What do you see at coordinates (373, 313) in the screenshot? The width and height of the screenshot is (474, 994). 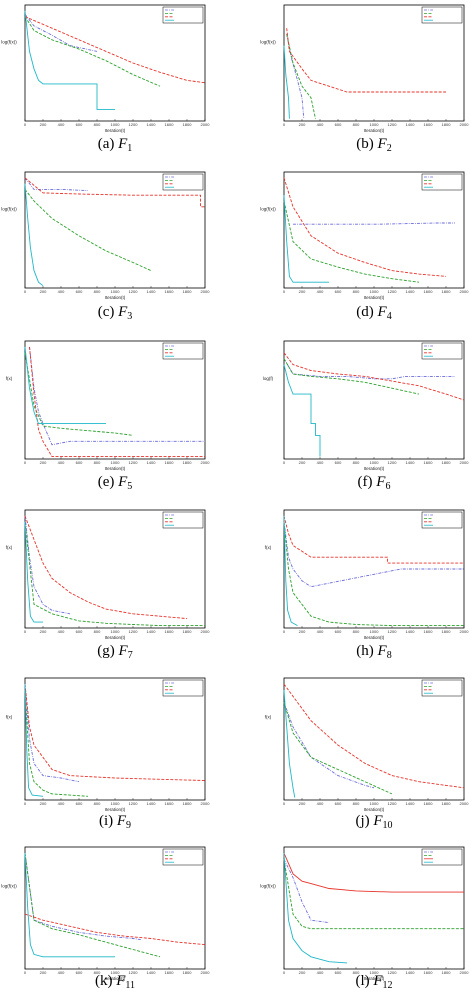 I see `panel-caption: (d) F4` at bounding box center [373, 313].